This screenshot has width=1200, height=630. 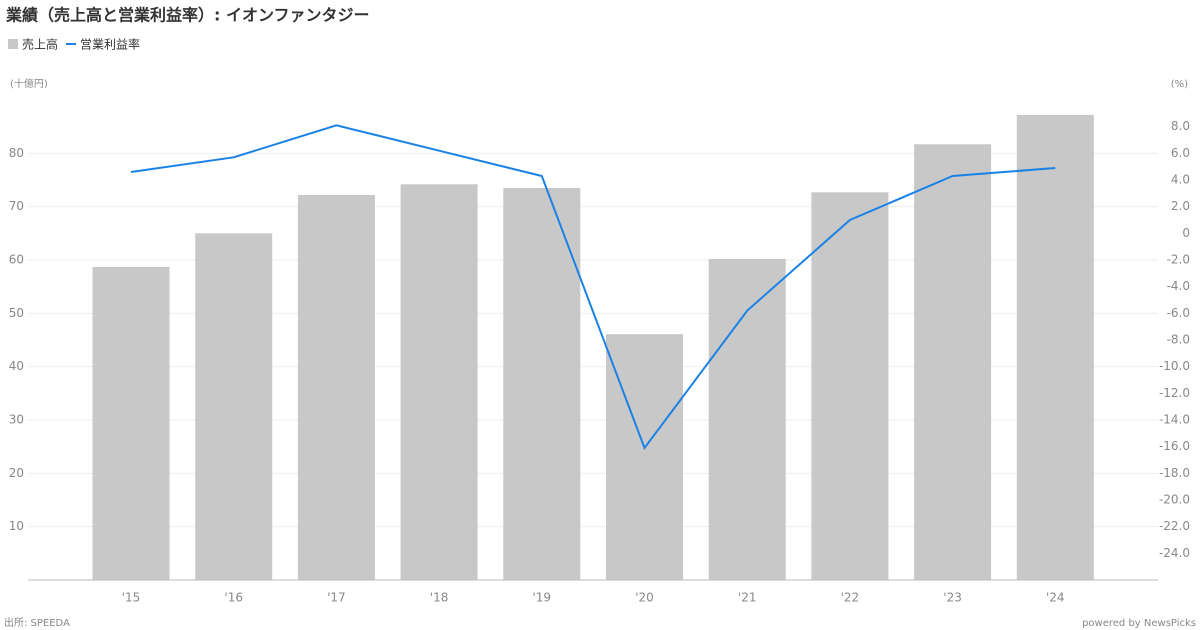 What do you see at coordinates (233, 598) in the screenshot?
I see `x-tick-label: '16` at bounding box center [233, 598].